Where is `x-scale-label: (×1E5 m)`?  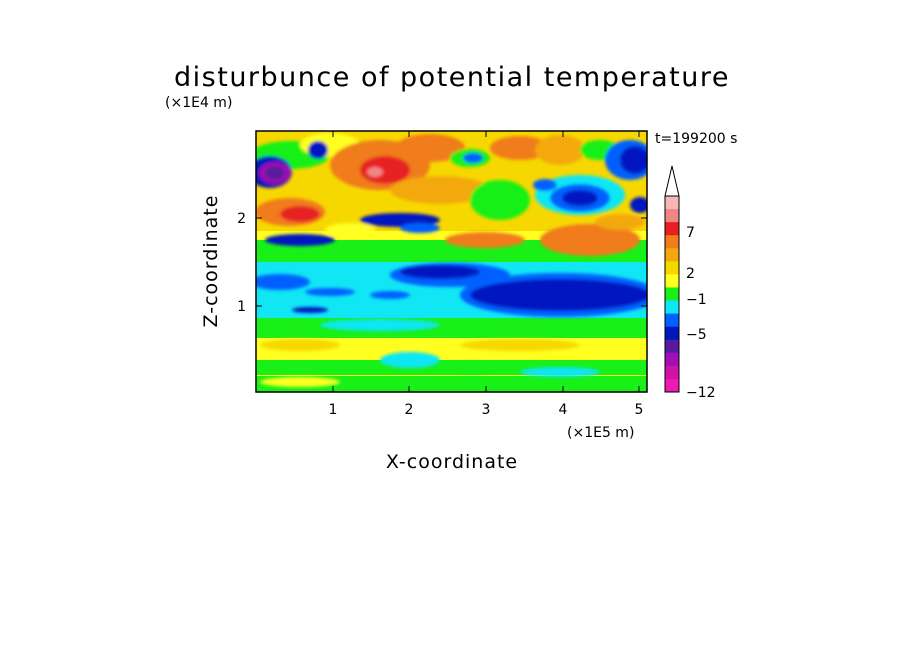
x-scale-label: (×1E5 m) is located at coordinates (600, 433).